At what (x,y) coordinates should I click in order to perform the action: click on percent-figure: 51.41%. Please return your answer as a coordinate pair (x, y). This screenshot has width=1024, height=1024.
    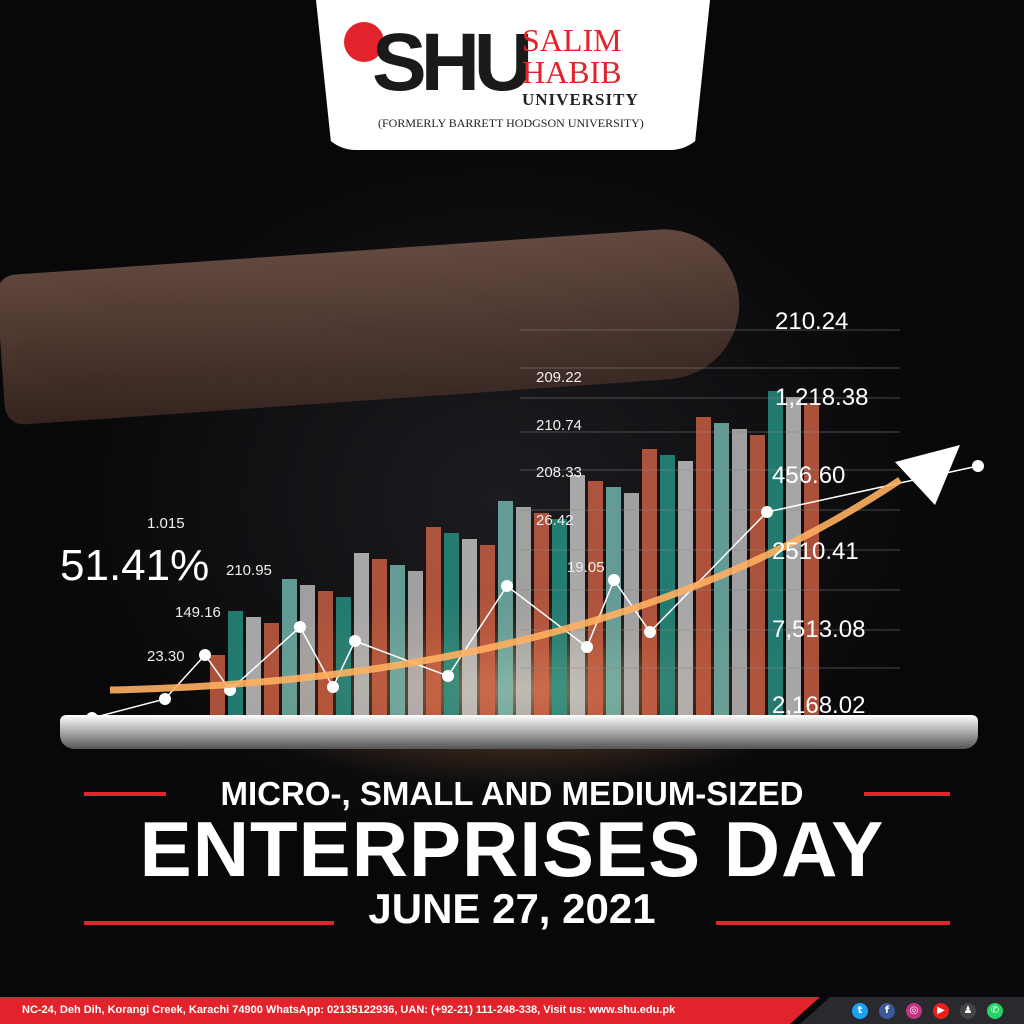
    Looking at the image, I should click on (135, 565).